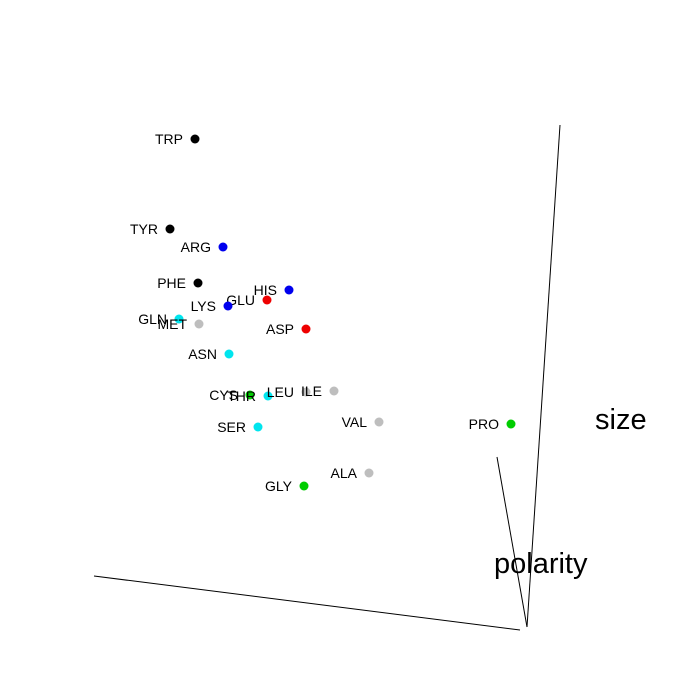 This screenshot has width=673, height=681. Describe the element at coordinates (171, 283) in the screenshot. I see `point-label-phe: PHE` at that location.